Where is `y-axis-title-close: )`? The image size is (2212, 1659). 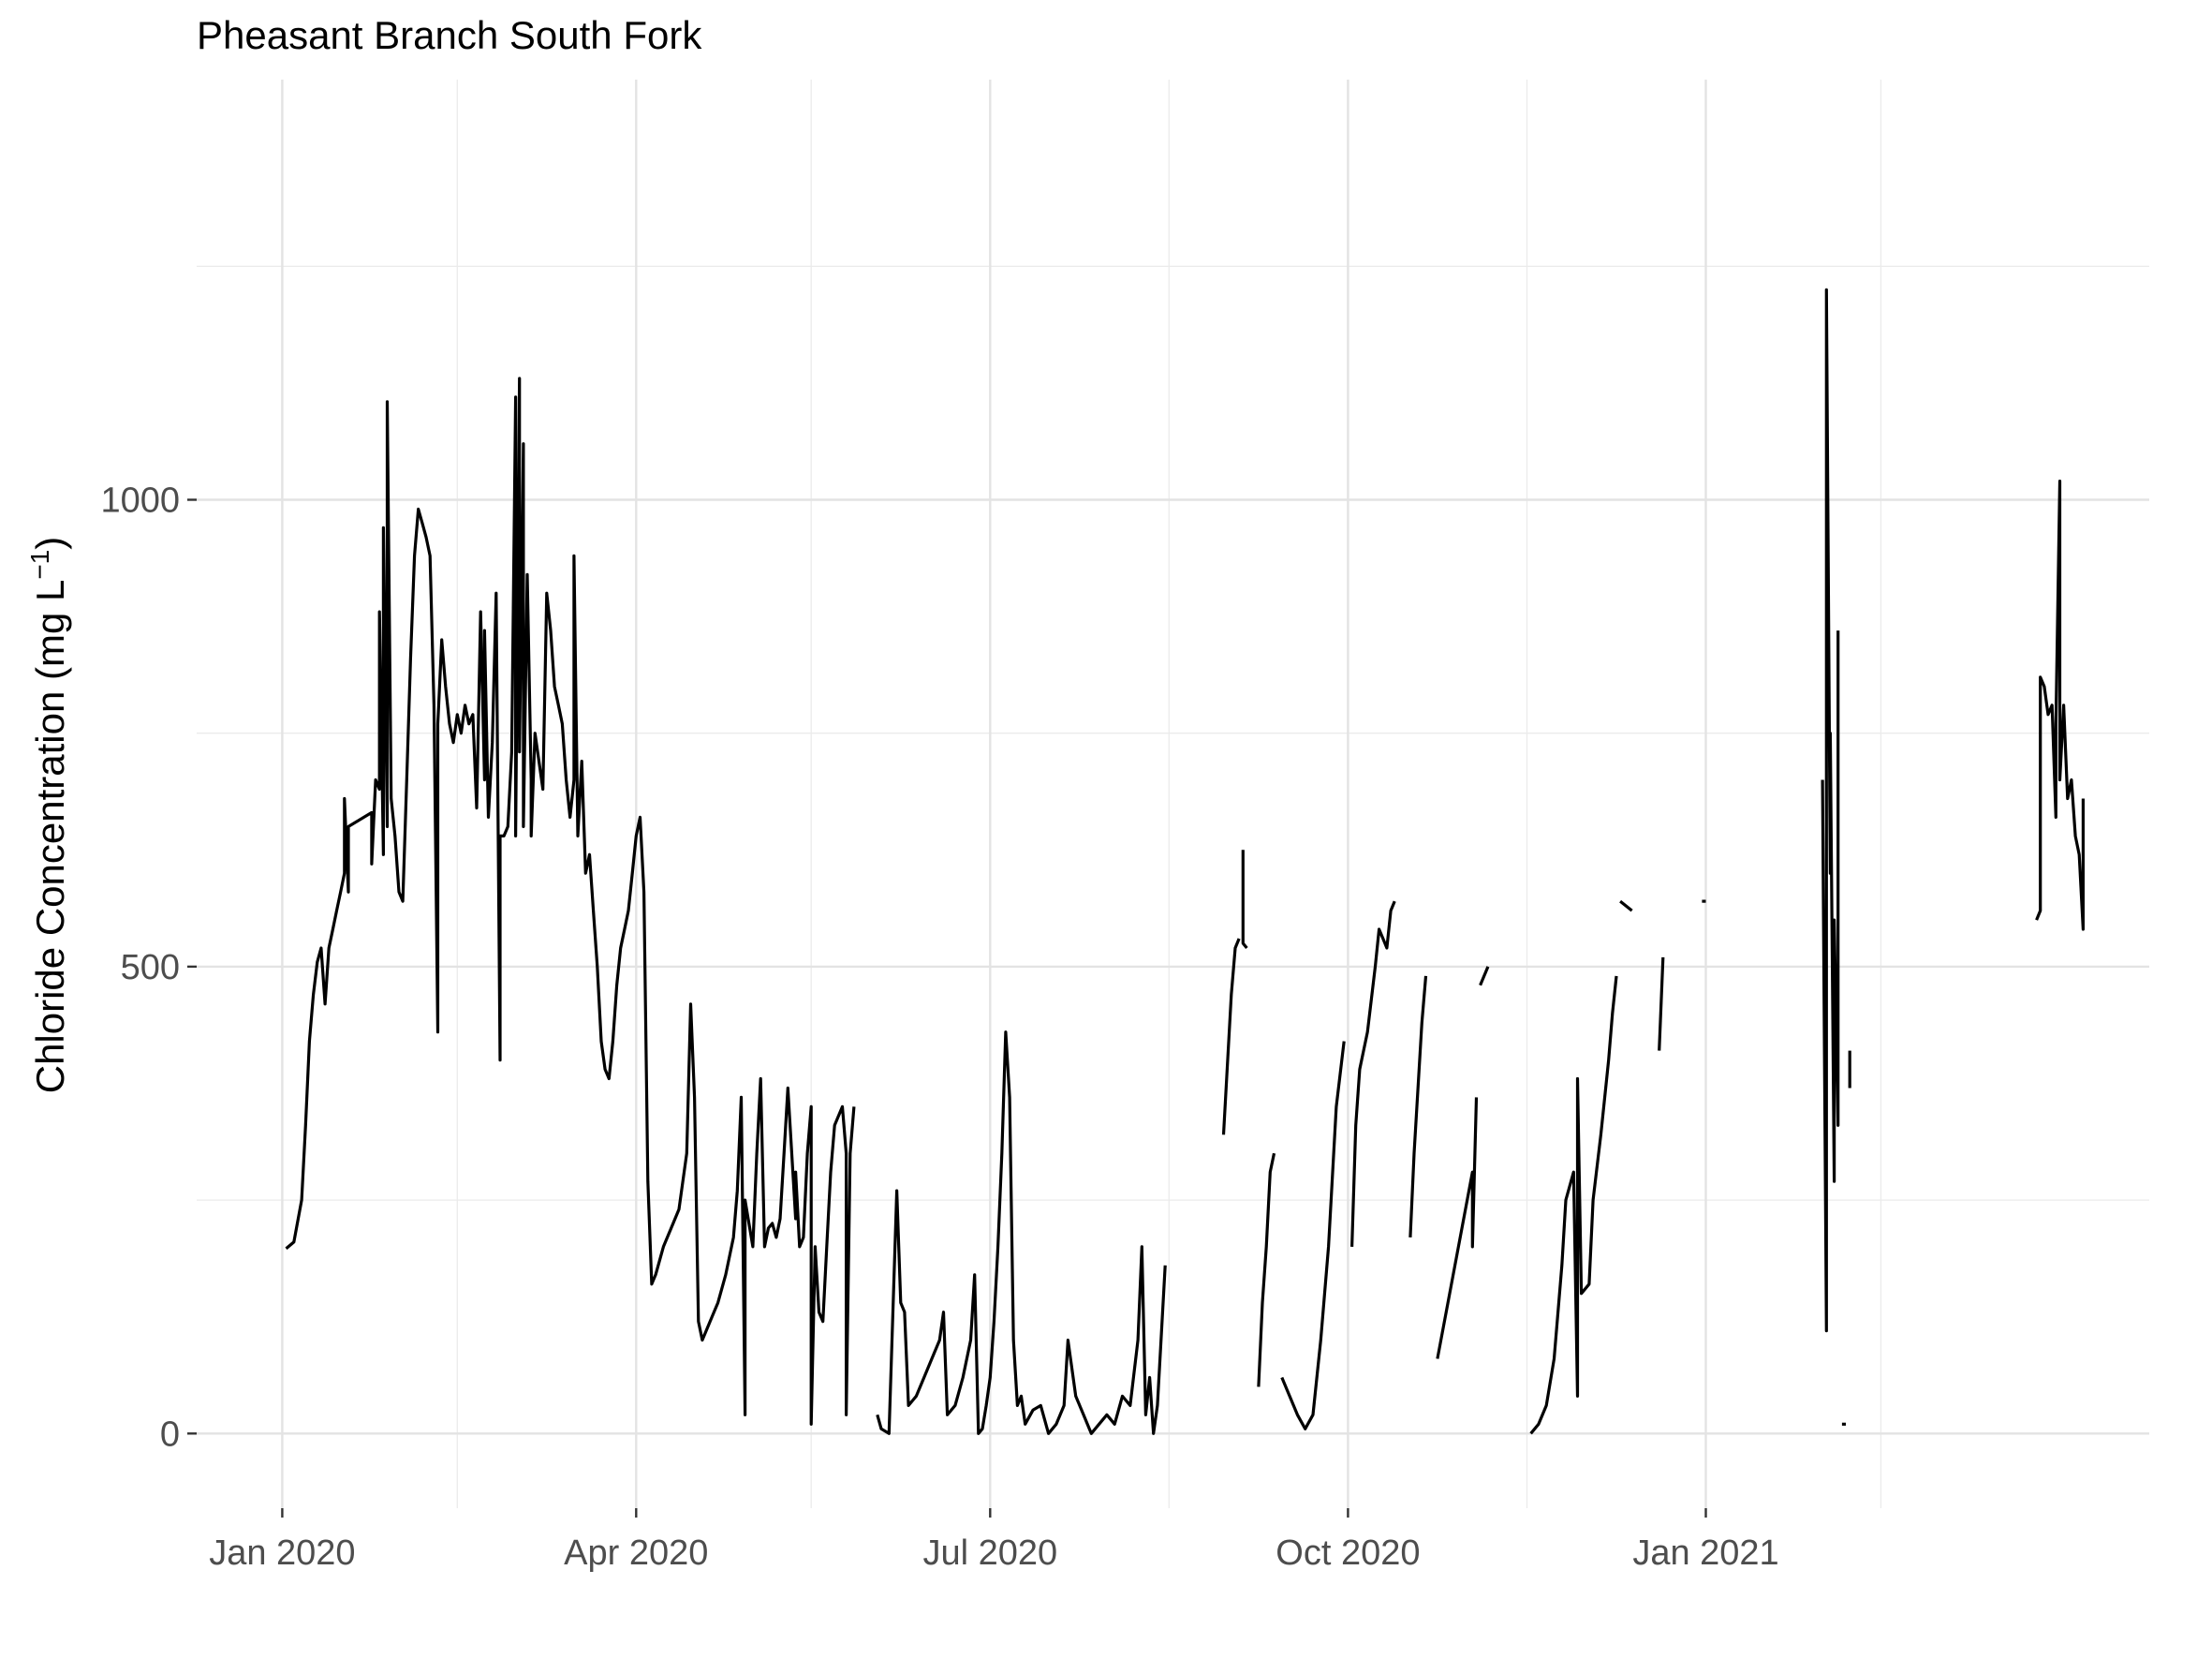
y-axis-title-close: ) is located at coordinates (50, 543).